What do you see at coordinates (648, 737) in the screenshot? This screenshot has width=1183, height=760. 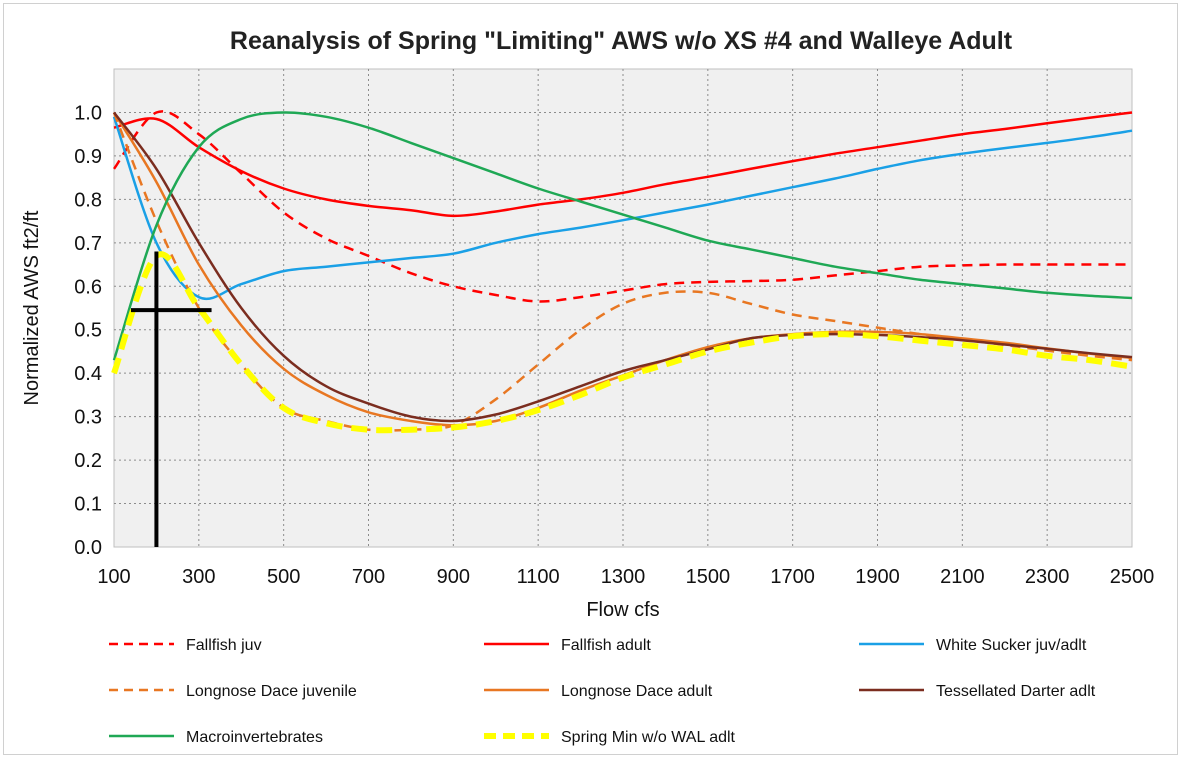 I see `legend-label-spring-min-w-o-wal-adlt: Spring Min w/o WAL adlt` at bounding box center [648, 737].